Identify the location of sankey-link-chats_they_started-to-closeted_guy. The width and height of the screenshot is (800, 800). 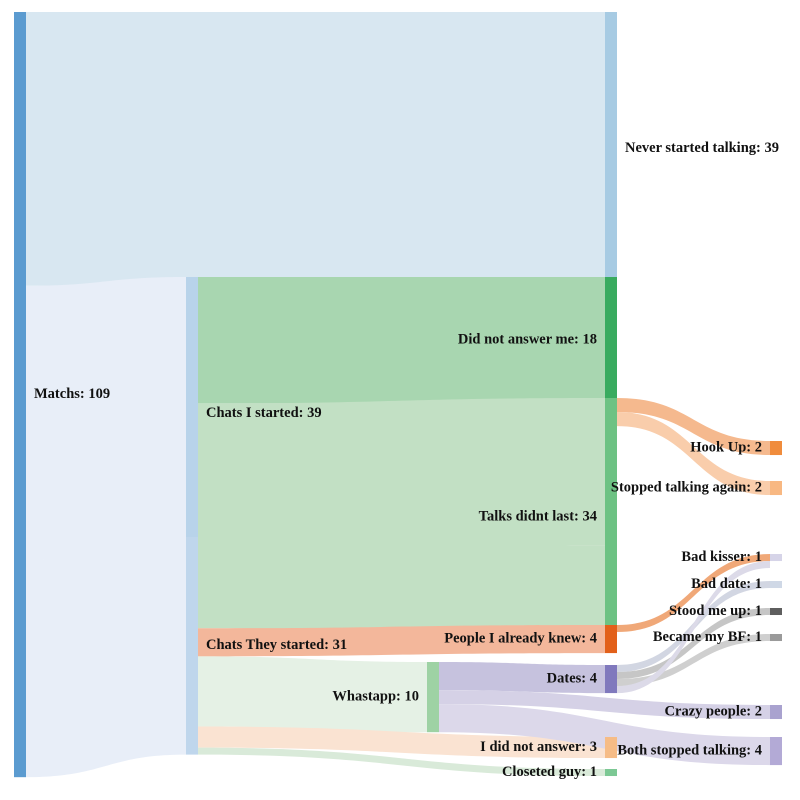
(401, 762).